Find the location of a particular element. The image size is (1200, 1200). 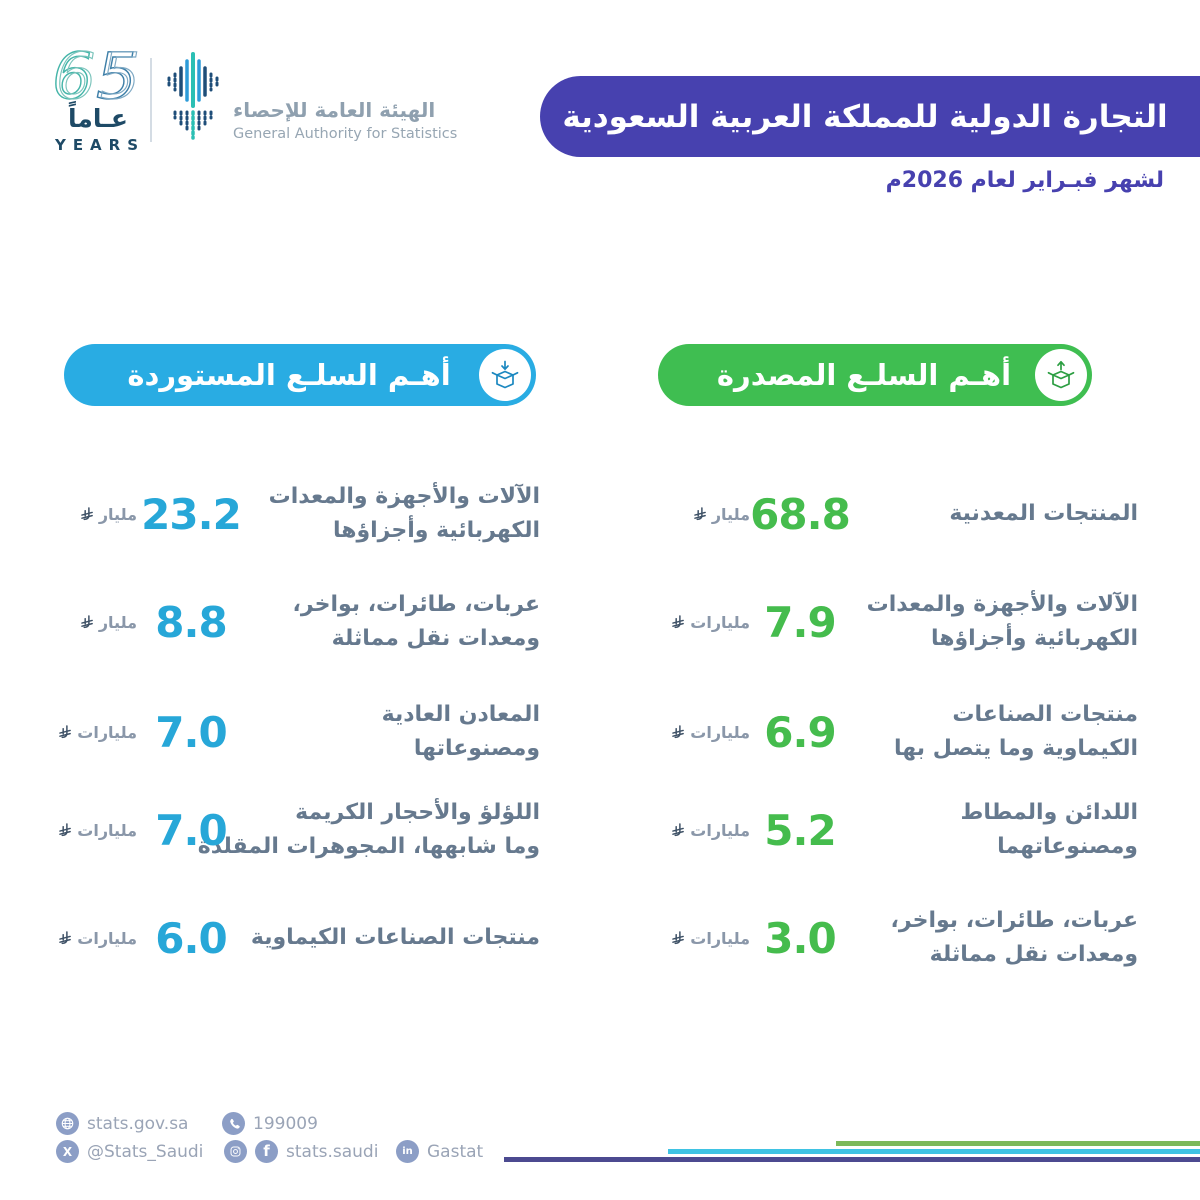

org-name-english: General Authority for Statistics is located at coordinates (345, 134).